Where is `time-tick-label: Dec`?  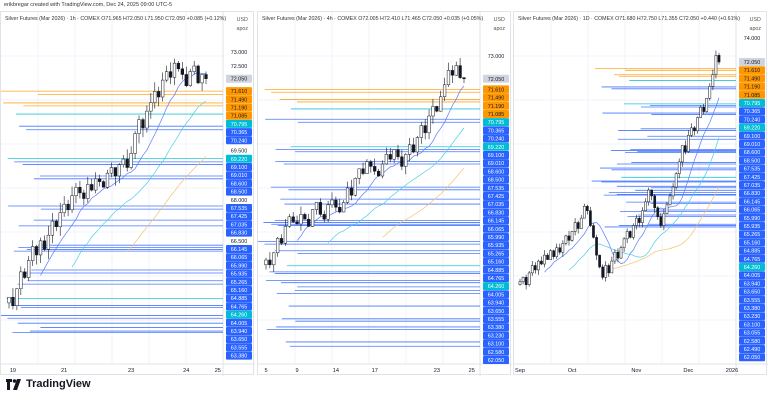 time-tick-label: Dec is located at coordinates (688, 371).